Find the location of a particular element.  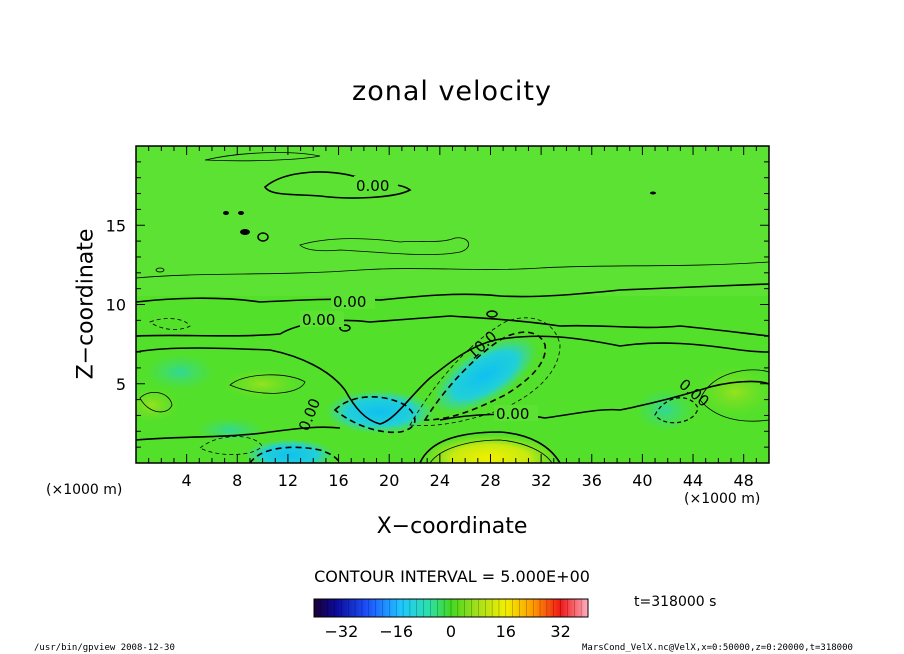

positive-core-right is located at coordinates (732, 392).